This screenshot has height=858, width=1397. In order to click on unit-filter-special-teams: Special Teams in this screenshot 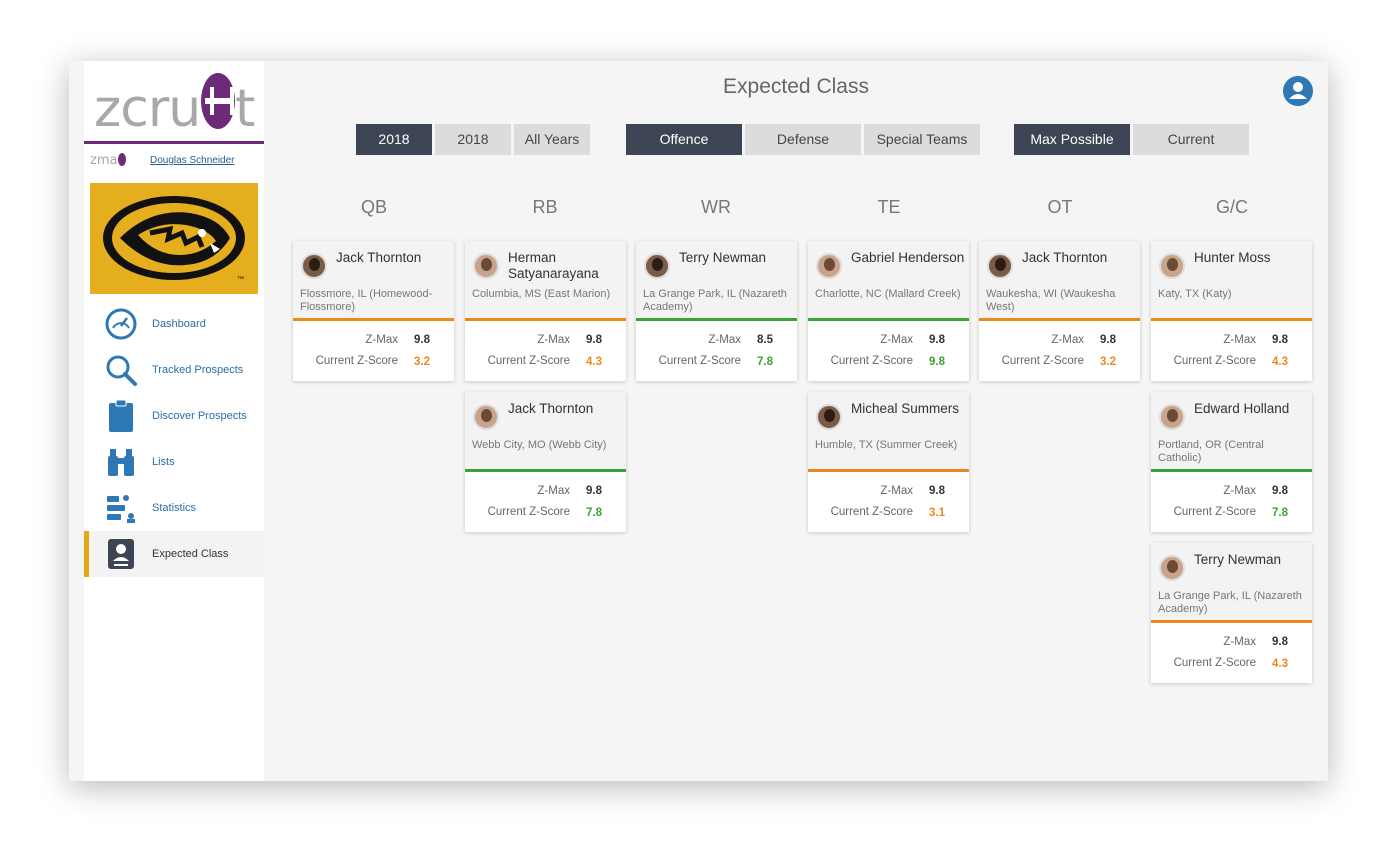, I will do `click(922, 139)`.